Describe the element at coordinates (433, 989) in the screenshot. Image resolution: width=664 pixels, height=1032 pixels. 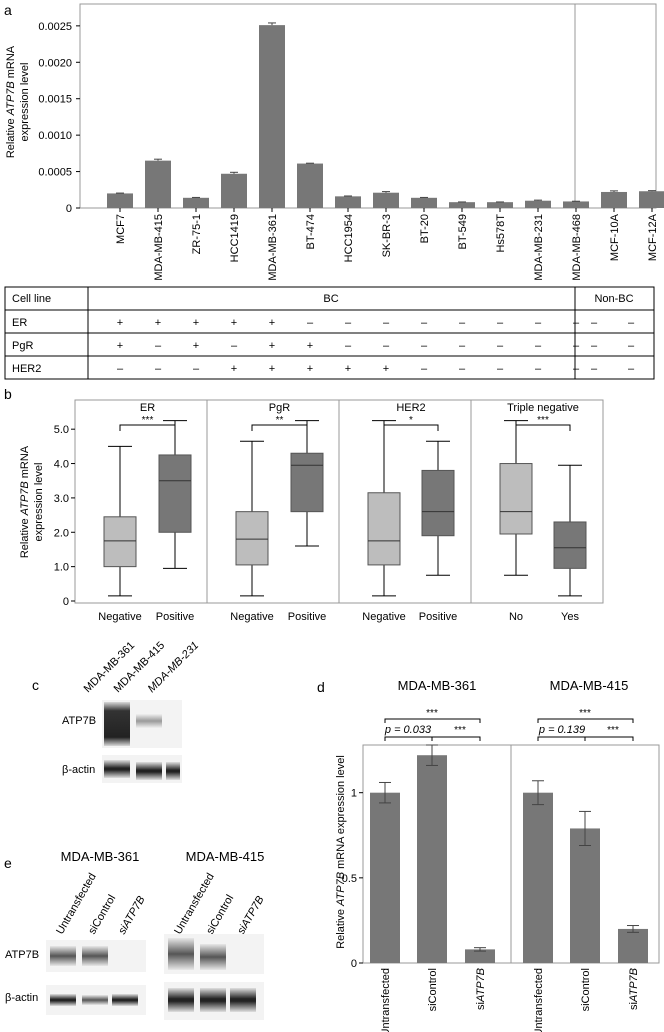
I see `d-xlabel-mda-mb-361-sicontrol: siControl` at that location.